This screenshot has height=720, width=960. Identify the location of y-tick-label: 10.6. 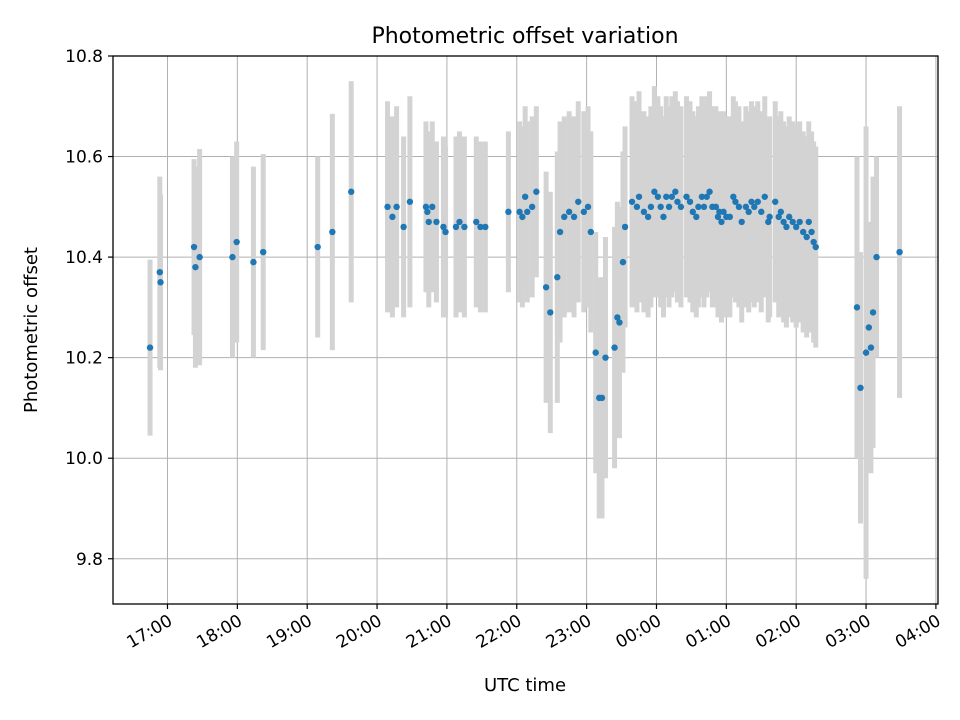
(84, 158).